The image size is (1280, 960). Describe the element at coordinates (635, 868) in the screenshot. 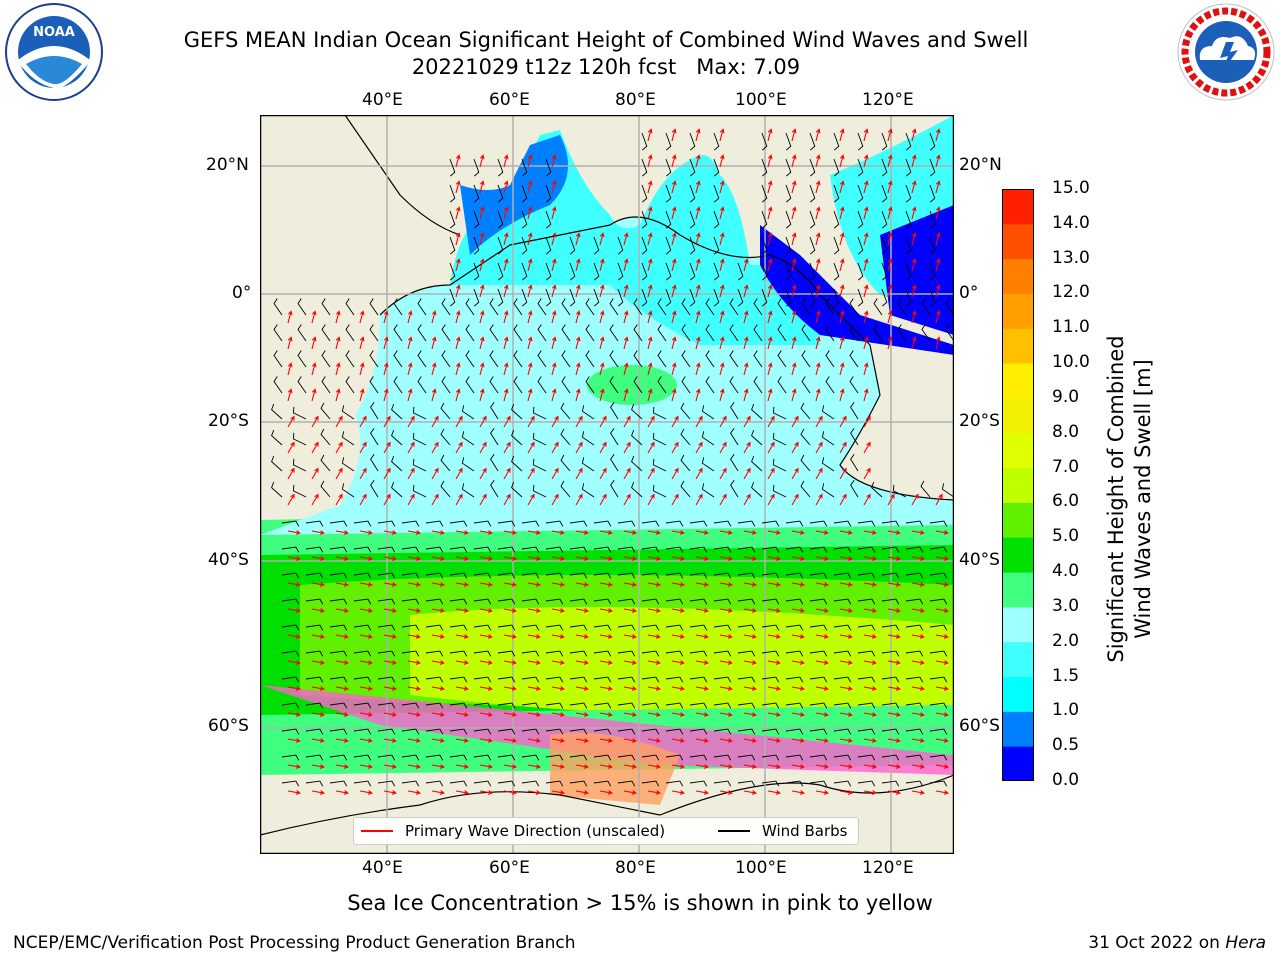

I see `lon-label-bottom-80e: 80°E` at that location.